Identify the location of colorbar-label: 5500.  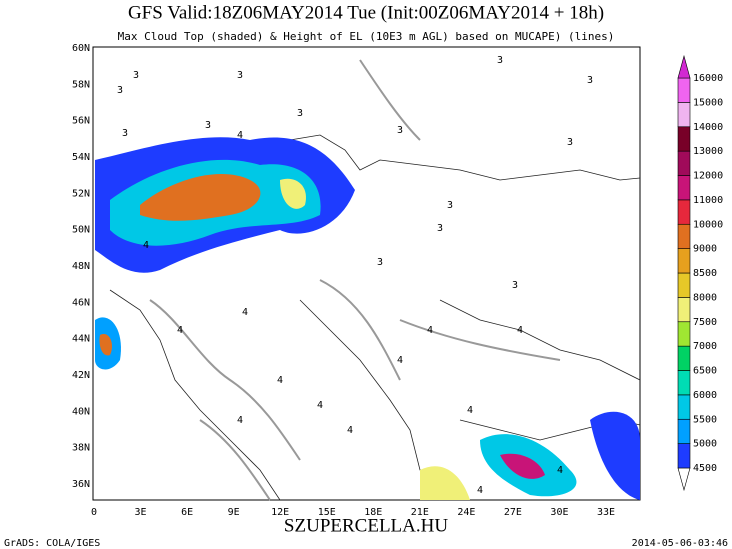
(705, 419).